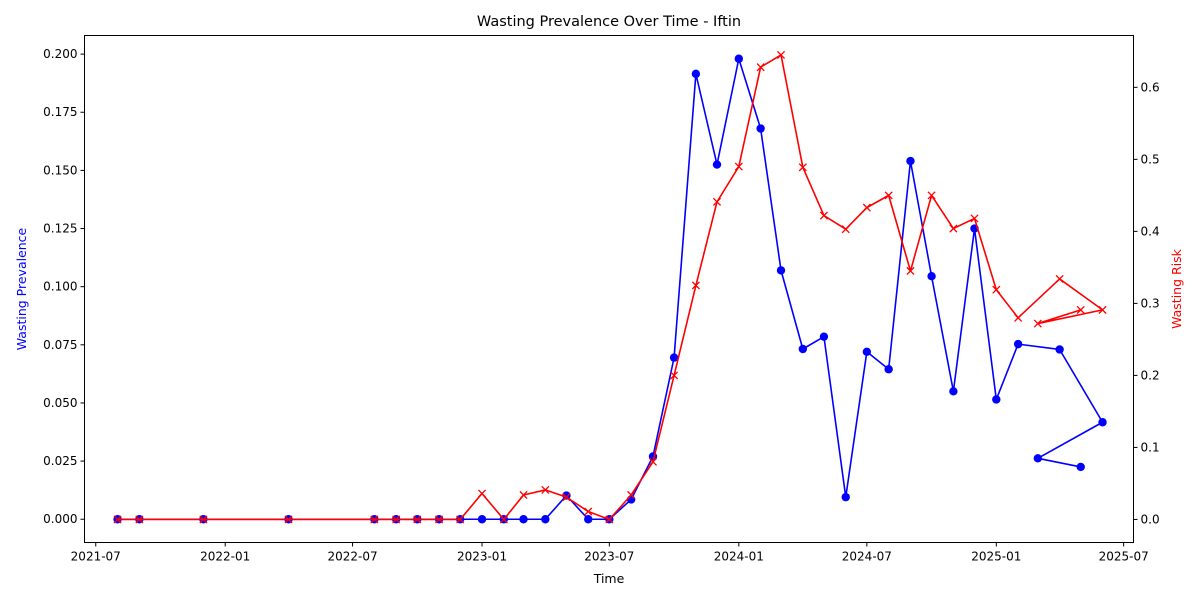 The width and height of the screenshot is (1200, 604). I want to click on y-left-tick-label: 0.100, so click(60, 287).